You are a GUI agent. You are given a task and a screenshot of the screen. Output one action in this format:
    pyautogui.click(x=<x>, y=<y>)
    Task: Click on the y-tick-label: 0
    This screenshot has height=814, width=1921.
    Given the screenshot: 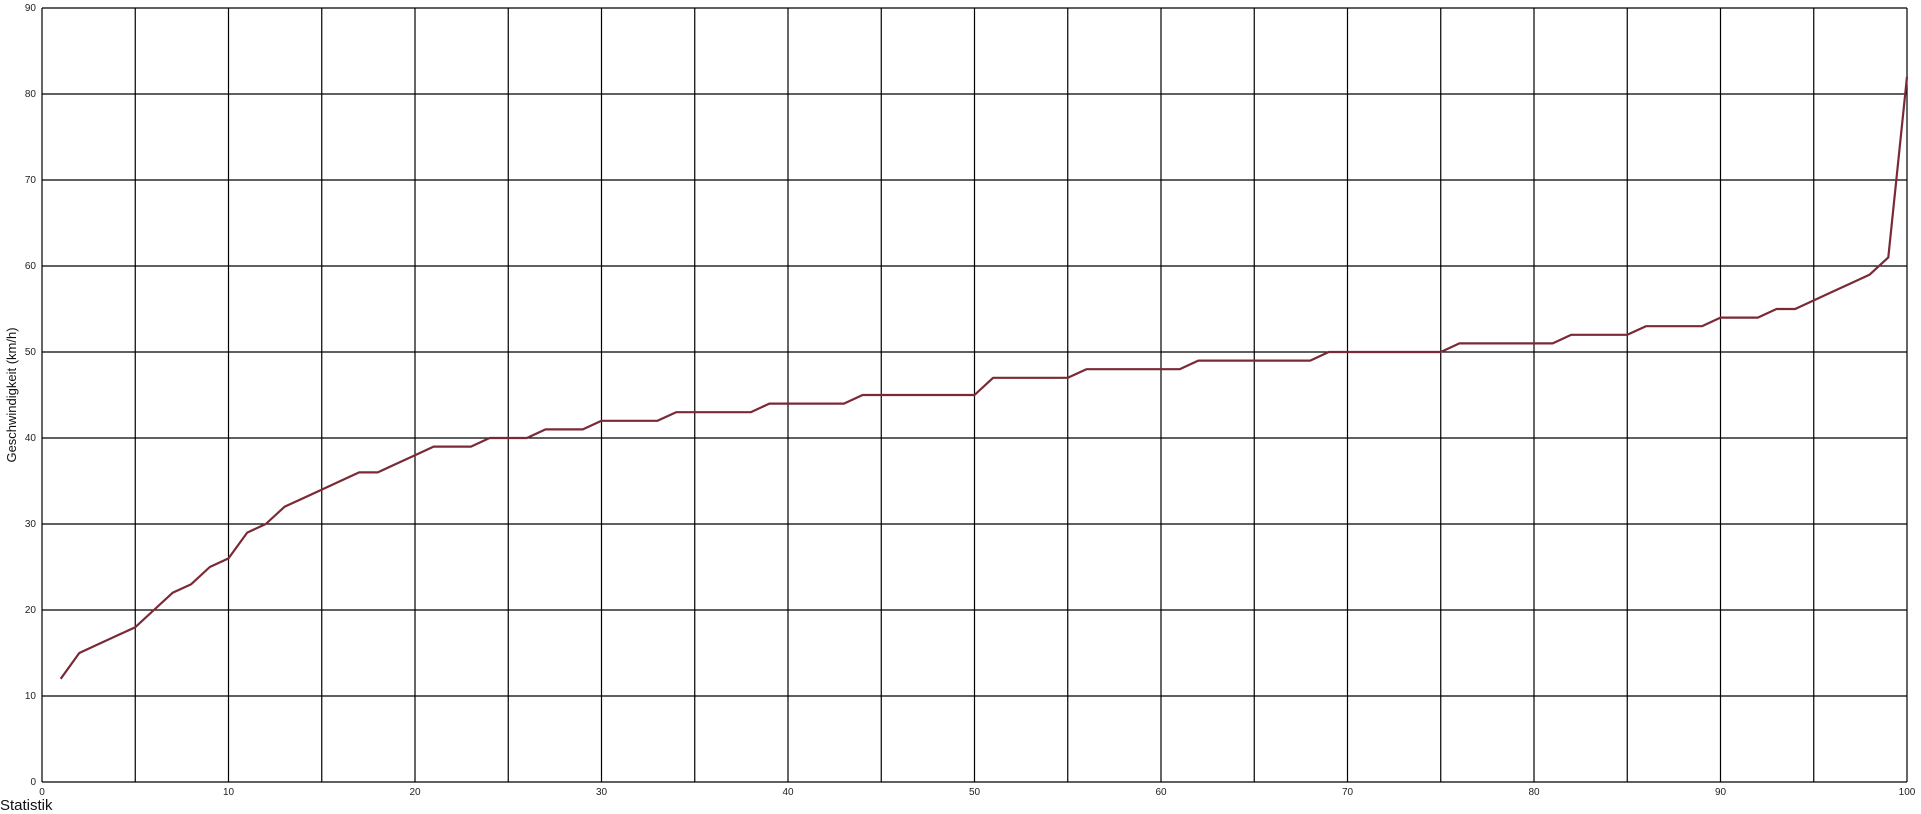 What is the action you would take?
    pyautogui.click(x=33, y=782)
    